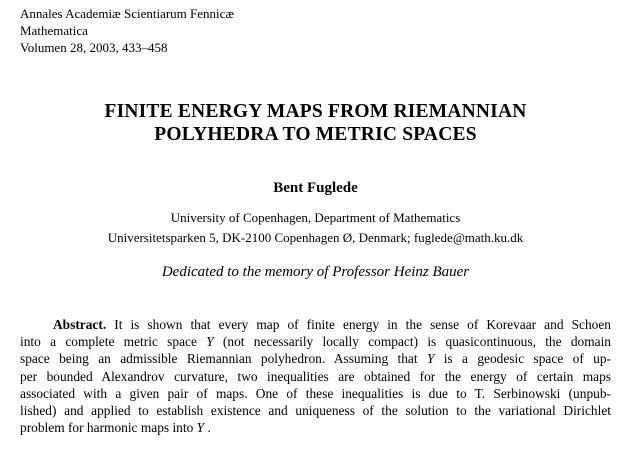 The height and width of the screenshot is (451, 631). I want to click on journal-name: Annales Academiæ Scientiarum Fennicæ, so click(127, 13).